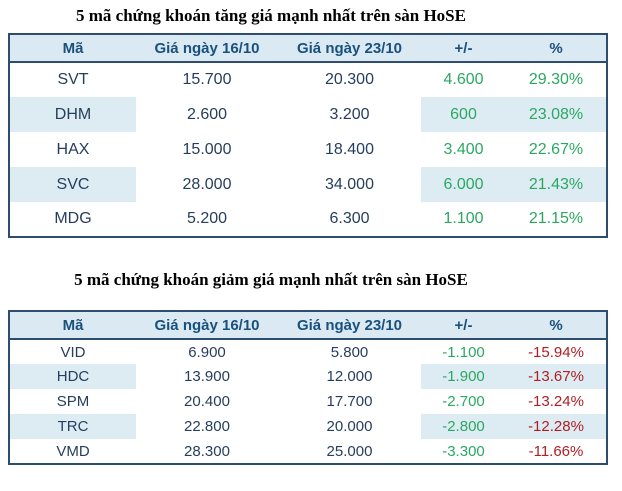  I want to click on stock-code-cell: HDC, so click(72, 376).